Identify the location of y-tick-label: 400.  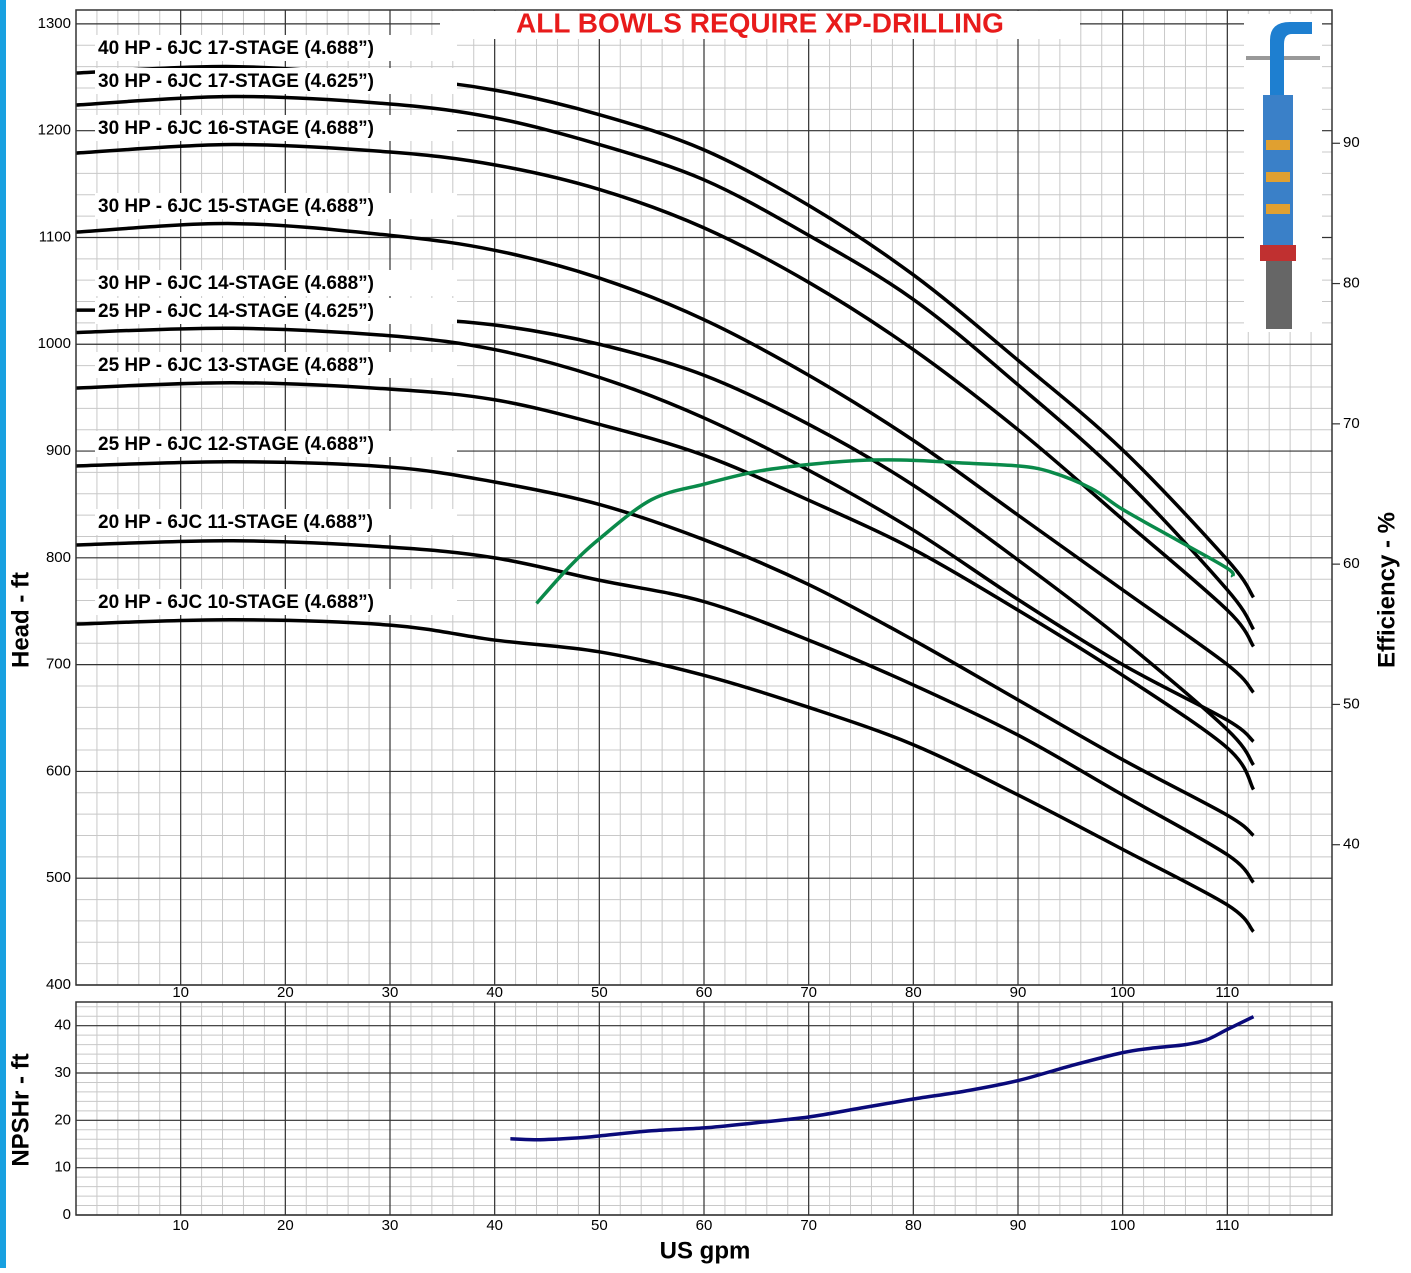
(58, 984).